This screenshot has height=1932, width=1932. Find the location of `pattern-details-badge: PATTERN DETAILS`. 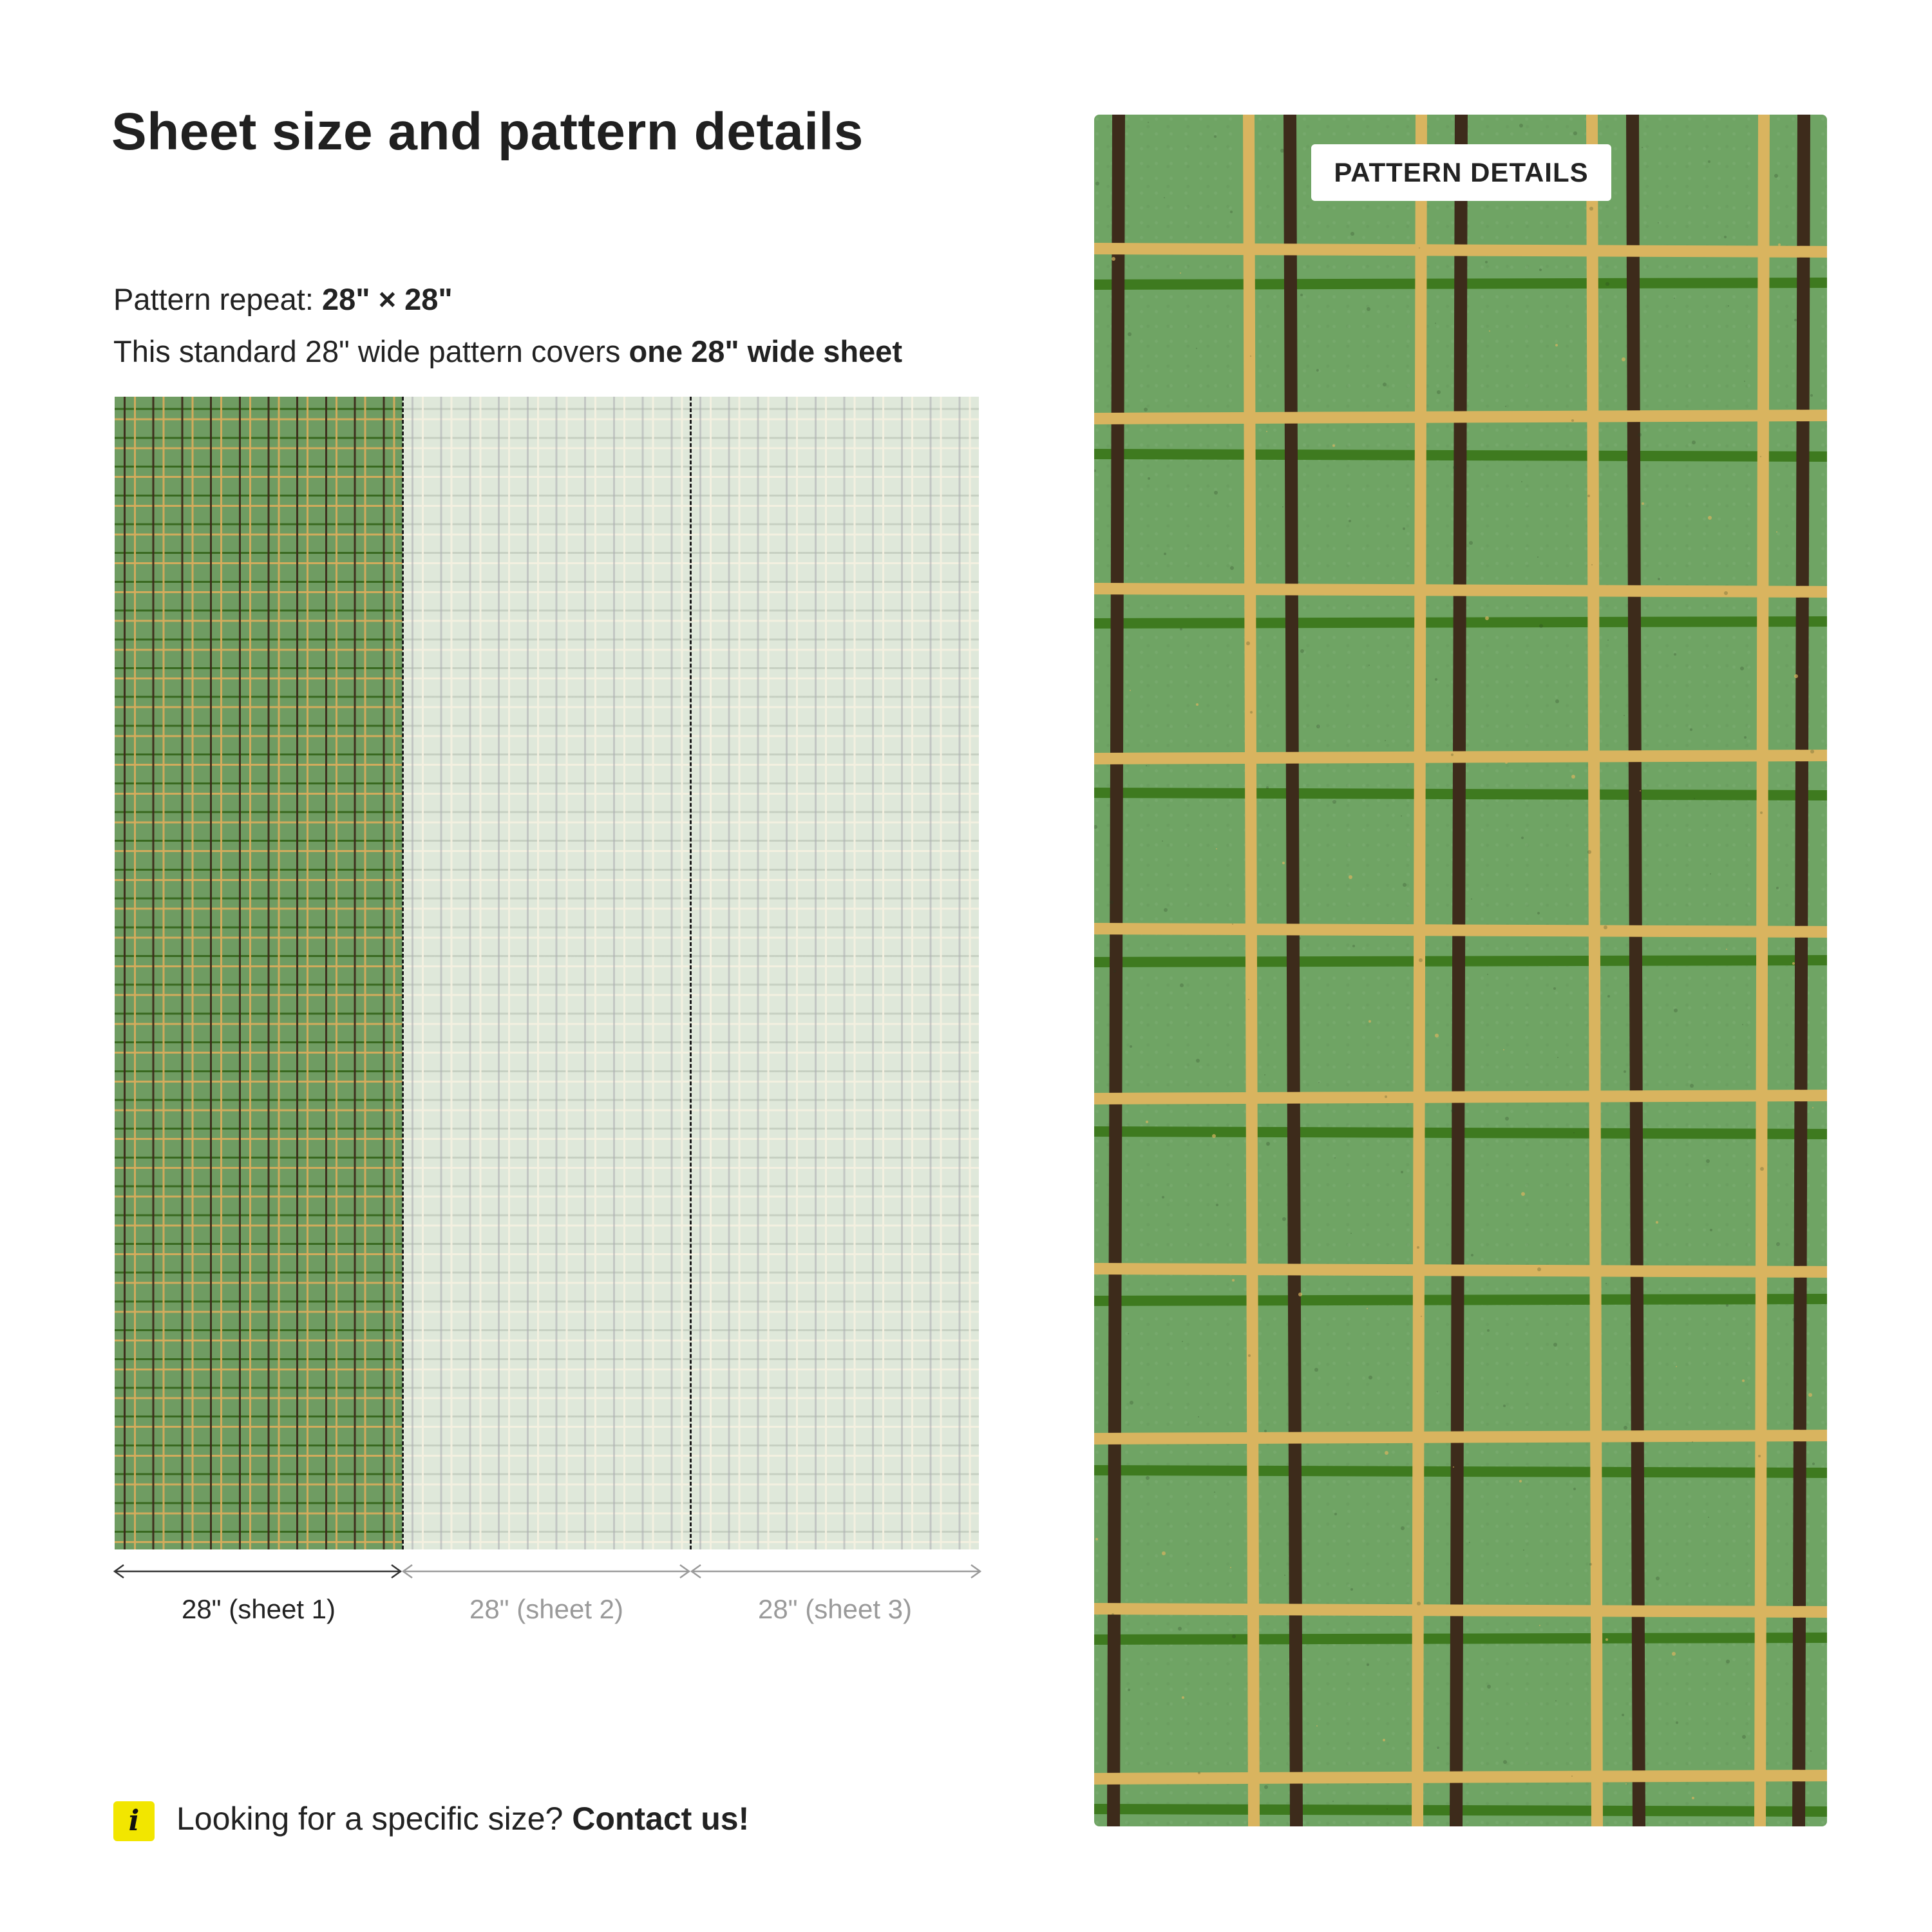

pattern-details-badge: PATTERN DETAILS is located at coordinates (1461, 173).